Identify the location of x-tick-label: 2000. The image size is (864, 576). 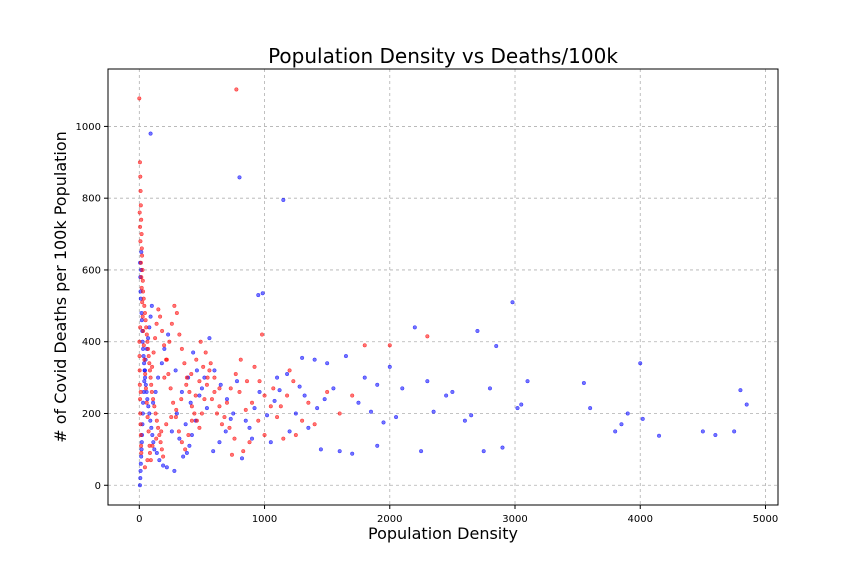
(389, 519).